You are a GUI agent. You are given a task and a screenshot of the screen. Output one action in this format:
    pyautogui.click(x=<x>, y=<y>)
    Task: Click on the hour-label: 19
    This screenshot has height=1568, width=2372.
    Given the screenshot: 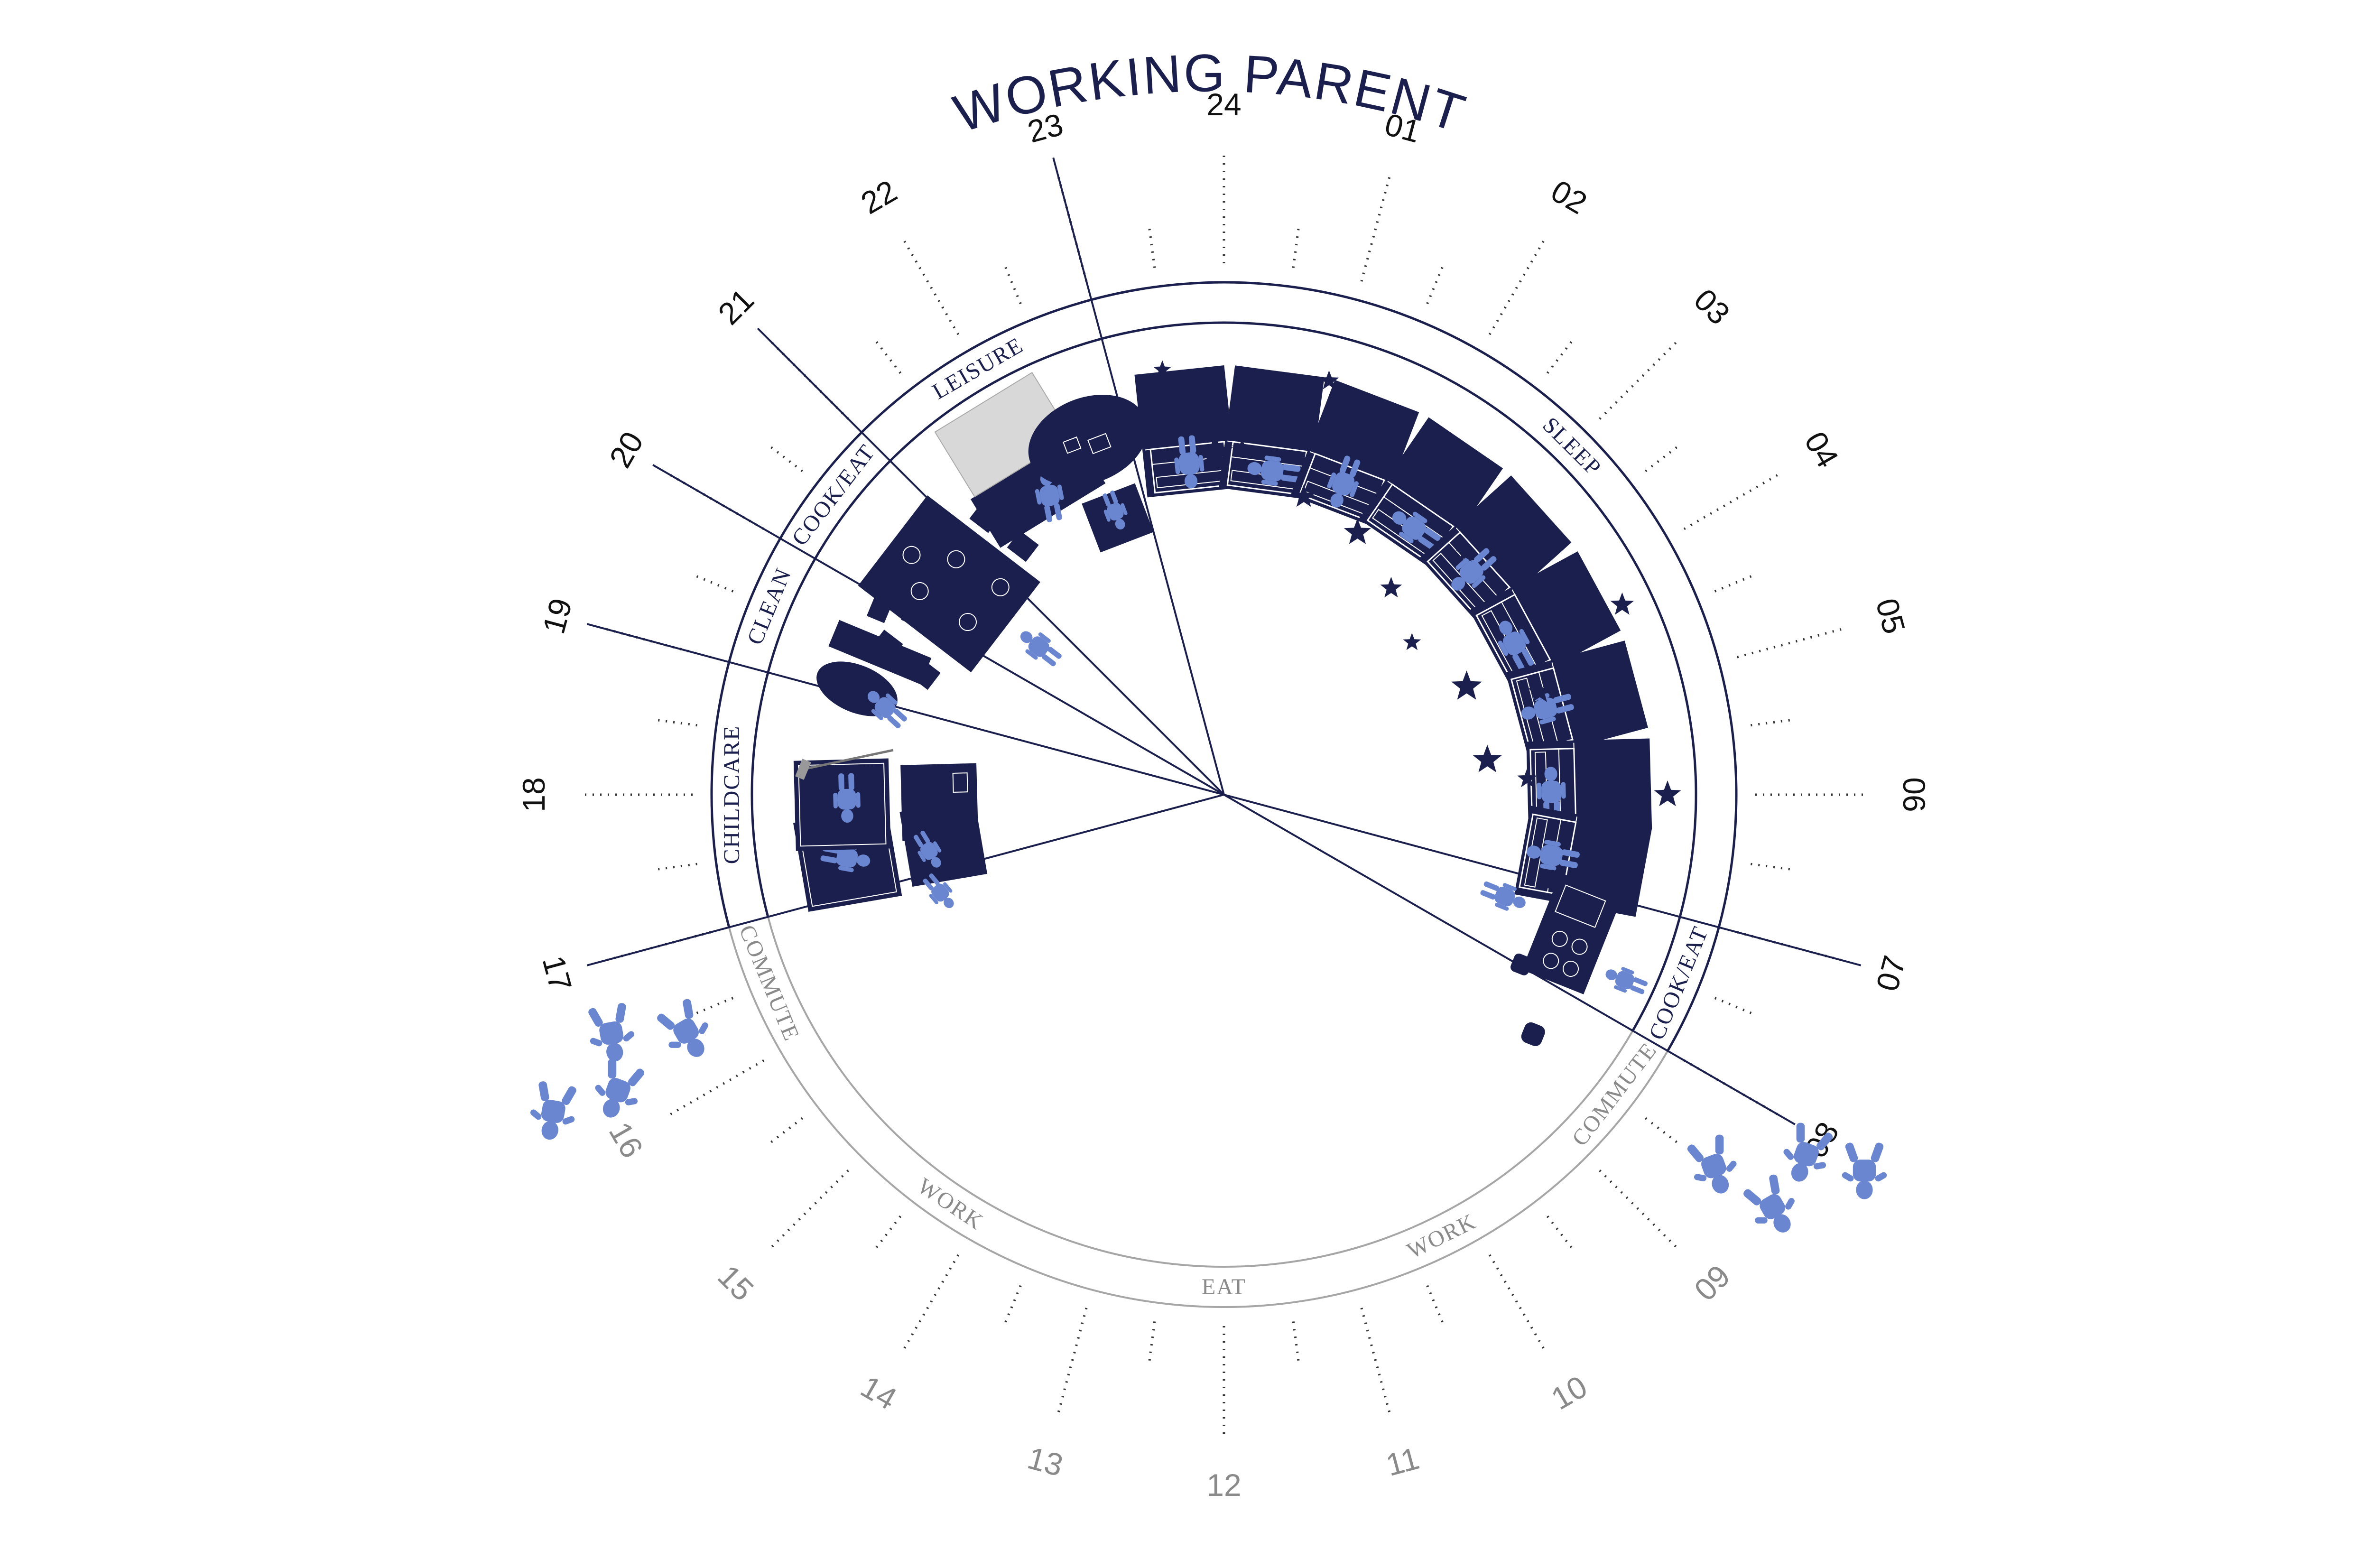 What is the action you would take?
    pyautogui.click(x=557, y=615)
    